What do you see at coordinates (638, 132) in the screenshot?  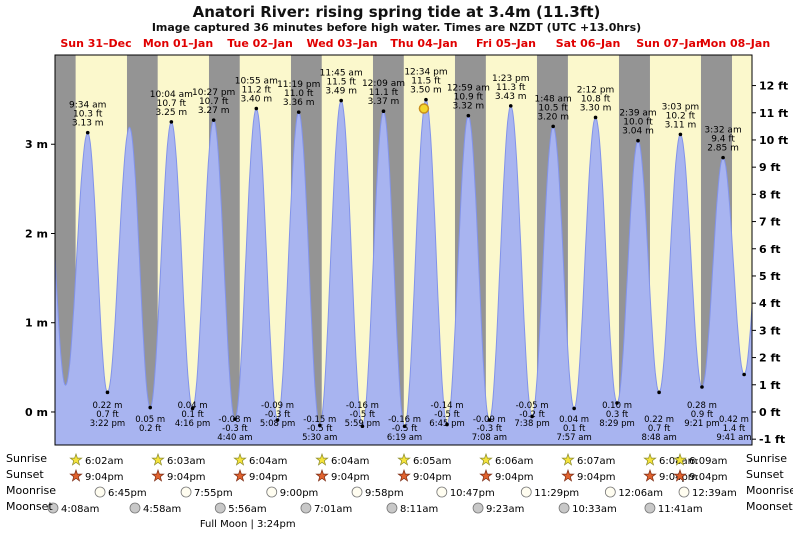 I see `high-tide-m: 3.04 m` at bounding box center [638, 132].